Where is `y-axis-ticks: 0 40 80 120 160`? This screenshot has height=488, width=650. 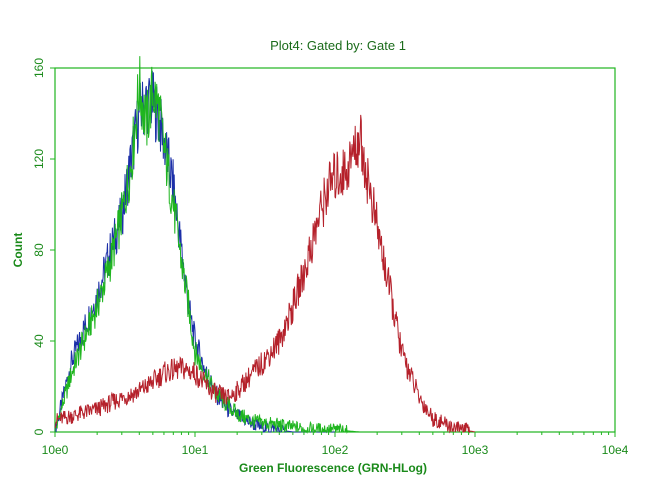 y-axis-ticks: 0 40 80 120 160 is located at coordinates (43, 246).